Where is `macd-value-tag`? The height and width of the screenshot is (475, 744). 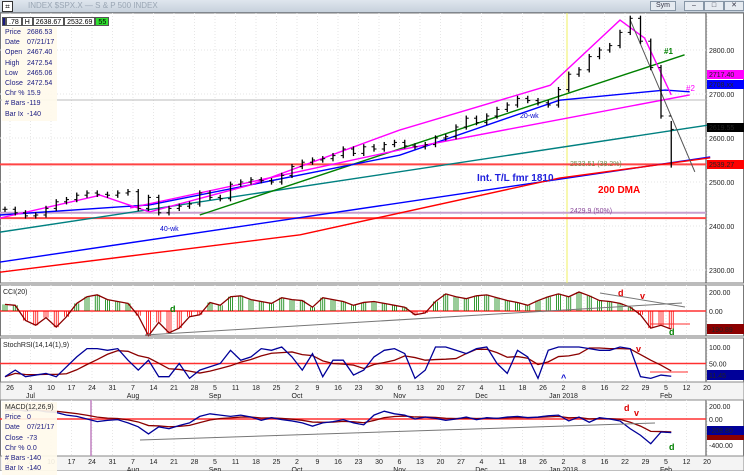
macd-value-tag is located at coordinates (725, 430).